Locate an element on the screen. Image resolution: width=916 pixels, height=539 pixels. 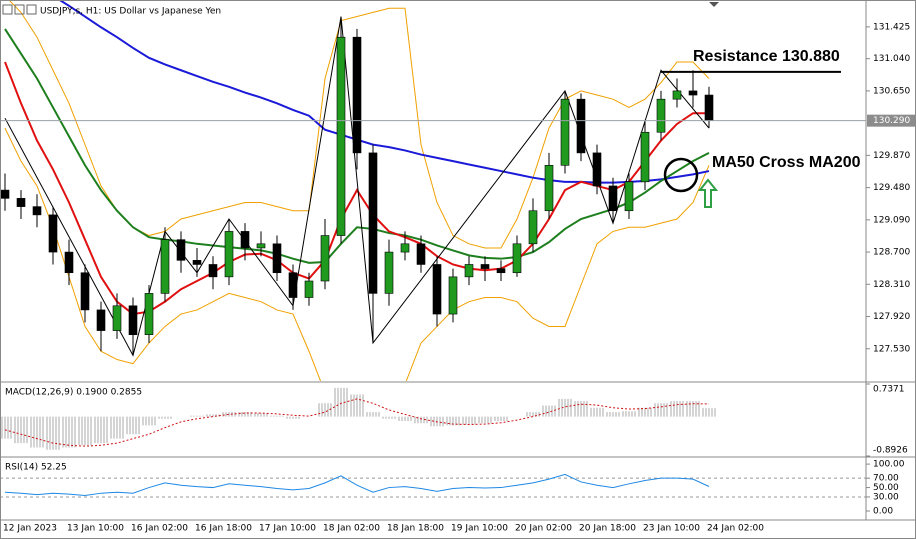
y-tick-label: 100.00 is located at coordinates (889, 465).